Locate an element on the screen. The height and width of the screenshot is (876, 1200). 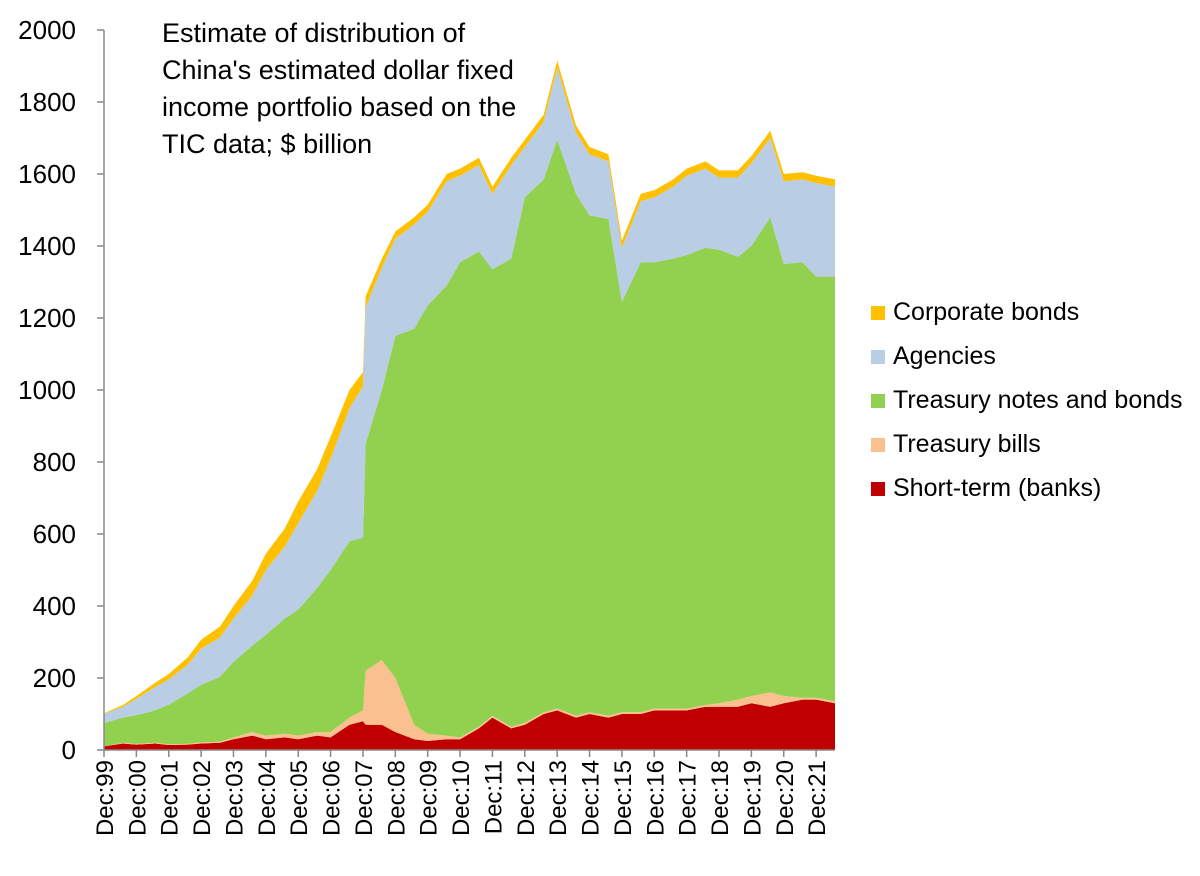
x-tick-label: Dec:12 is located at coordinates (526, 798).